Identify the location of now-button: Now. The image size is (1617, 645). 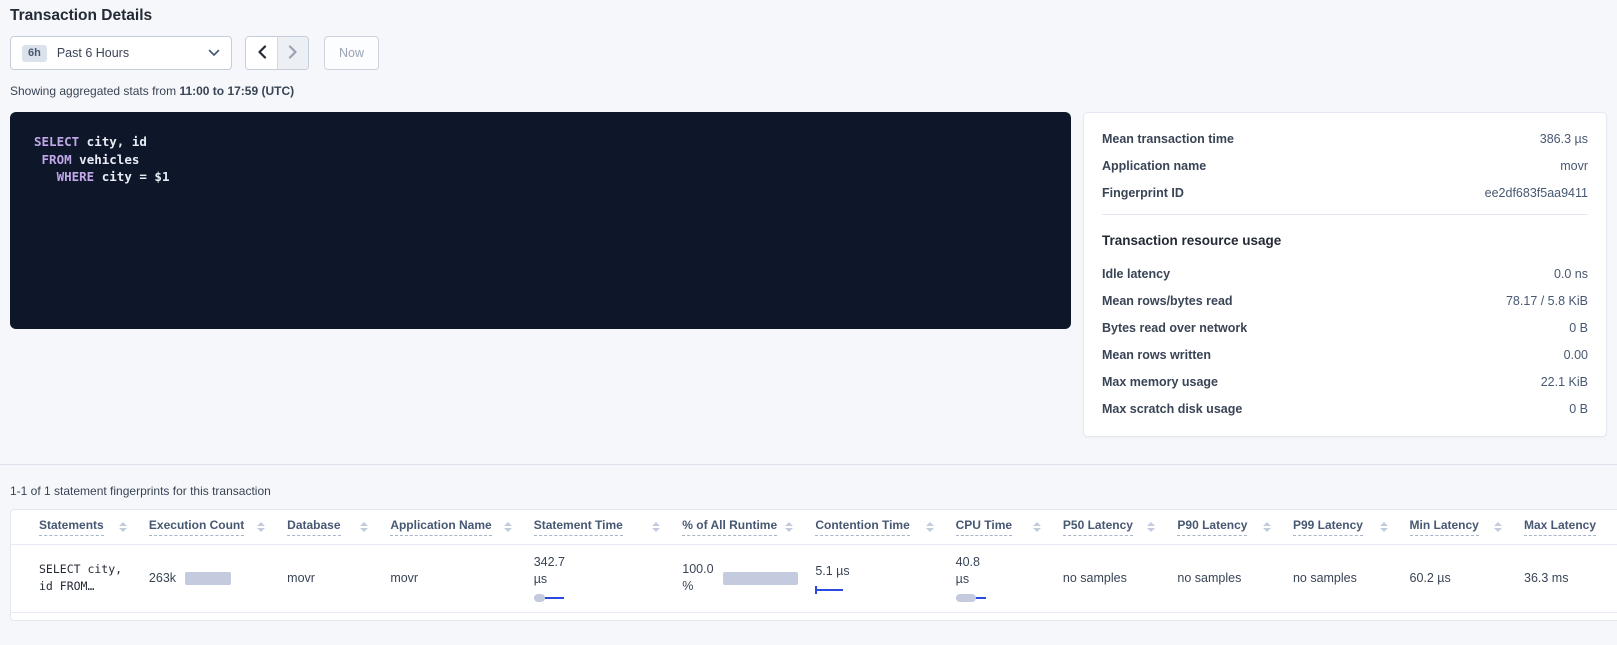
(352, 53).